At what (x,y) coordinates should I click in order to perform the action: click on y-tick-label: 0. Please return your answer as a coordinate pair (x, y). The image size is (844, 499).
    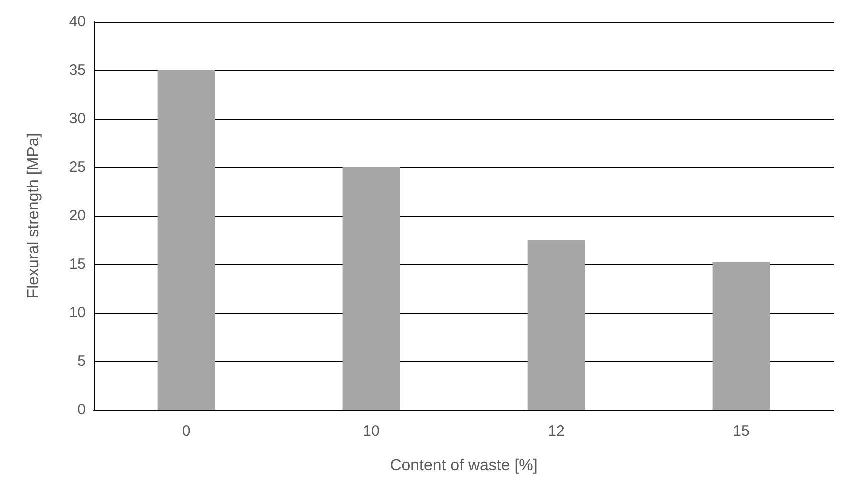
    Looking at the image, I should click on (82, 410).